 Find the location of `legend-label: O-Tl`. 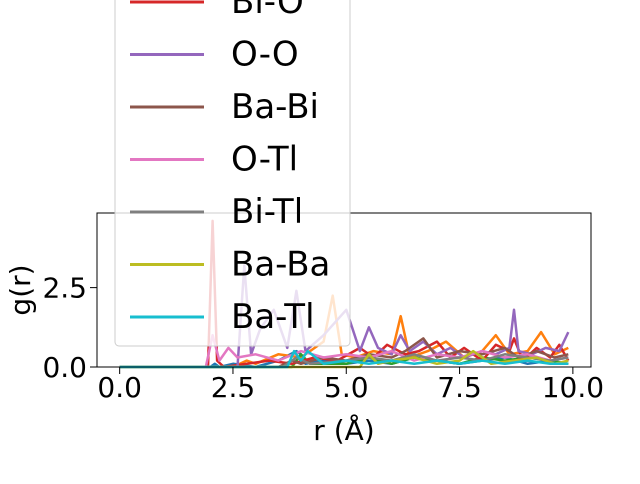

legend-label: O-Tl is located at coordinates (264, 160).